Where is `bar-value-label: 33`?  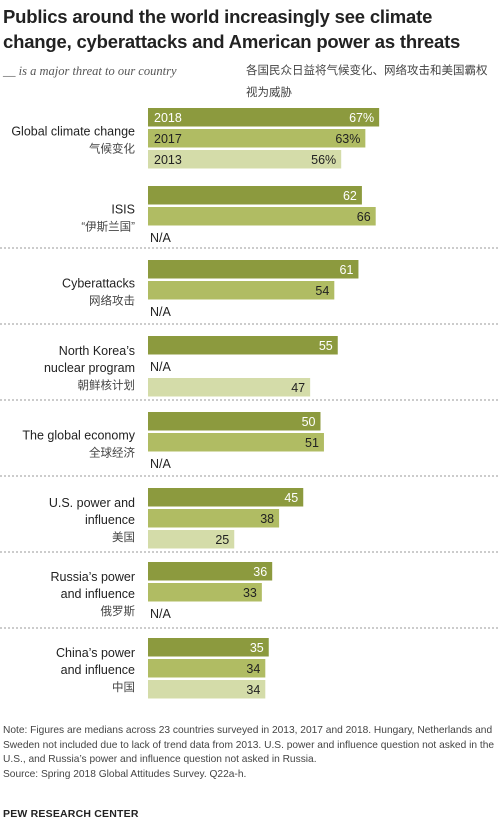 bar-value-label: 33 is located at coordinates (250, 593).